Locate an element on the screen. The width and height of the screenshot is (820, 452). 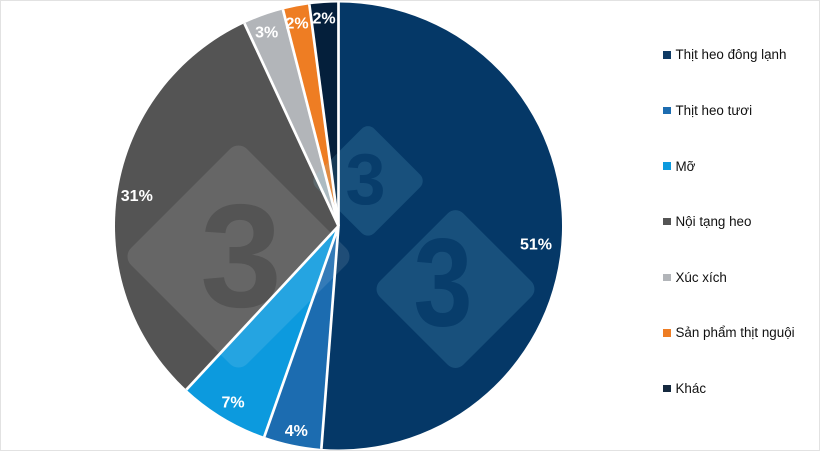
svg-text: 7% is located at coordinates (232, 402).